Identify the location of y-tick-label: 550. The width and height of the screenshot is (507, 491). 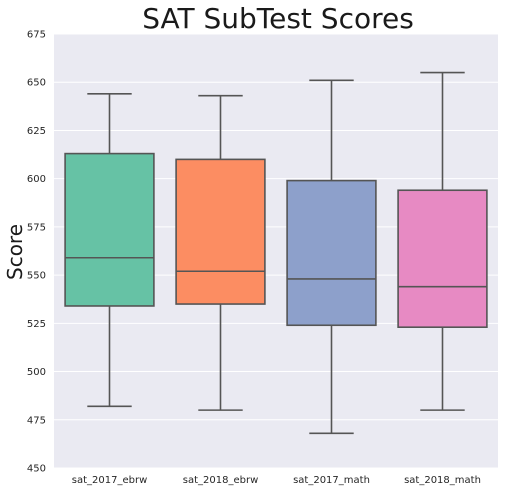
(36, 276).